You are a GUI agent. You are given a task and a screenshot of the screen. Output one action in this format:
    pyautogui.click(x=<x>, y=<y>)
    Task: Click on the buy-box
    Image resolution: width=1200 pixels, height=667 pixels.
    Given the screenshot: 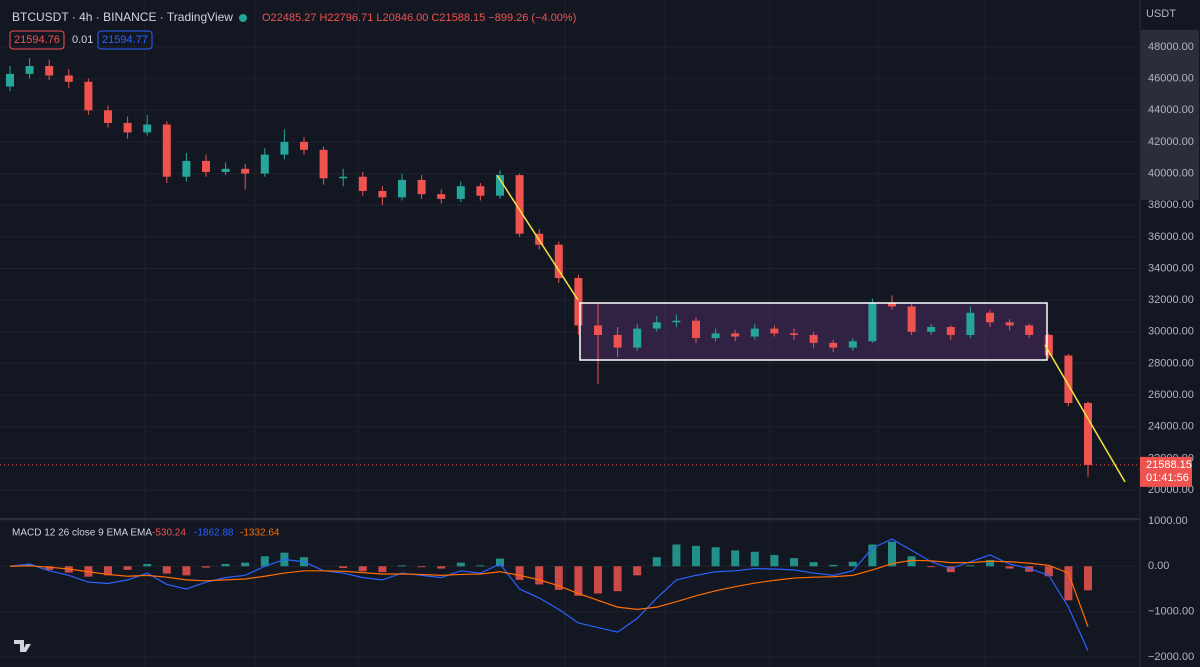 What is the action you would take?
    pyautogui.click(x=125, y=40)
    